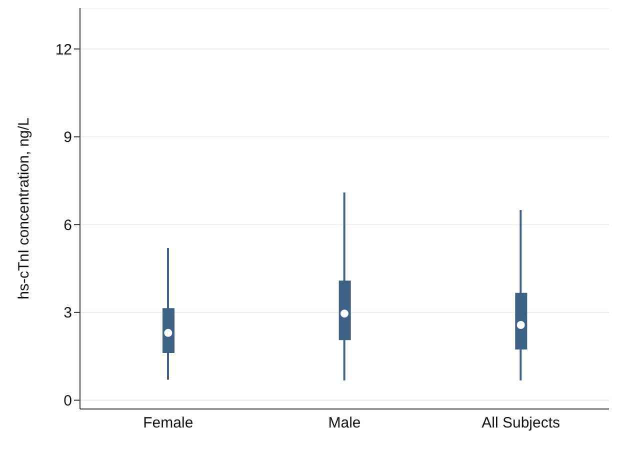  Describe the element at coordinates (23, 209) in the screenshot. I see `y-axis-title: hs-cTnI concentration, ng/L` at that location.